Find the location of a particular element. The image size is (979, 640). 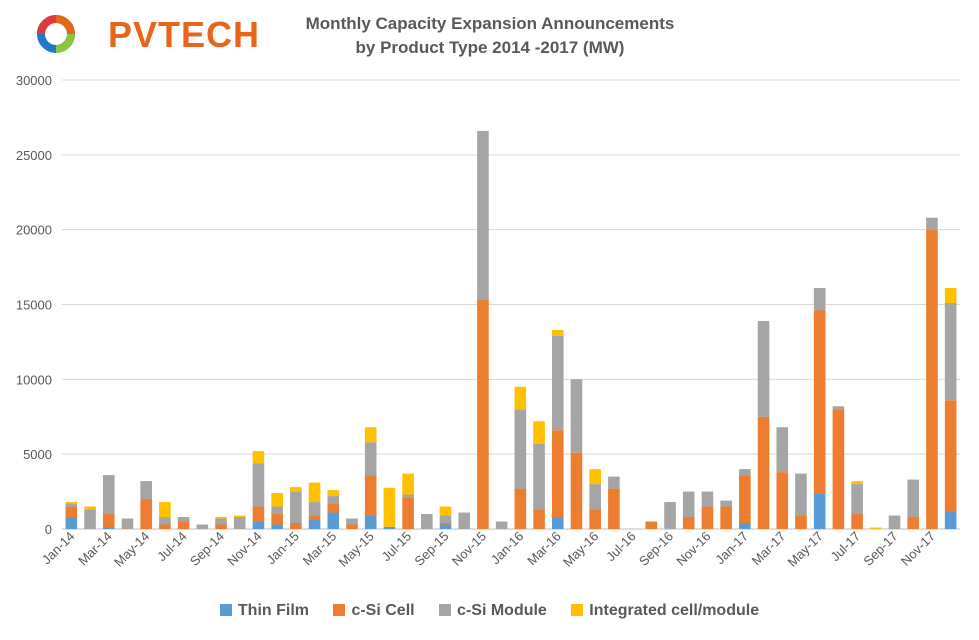

x-tick-label: May-16 is located at coordinates (580, 549).